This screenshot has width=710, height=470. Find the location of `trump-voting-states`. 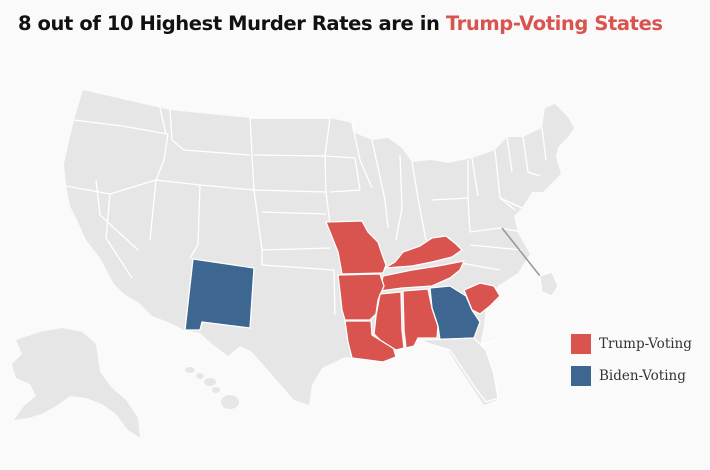

trump-voting-states is located at coordinates (413, 291).